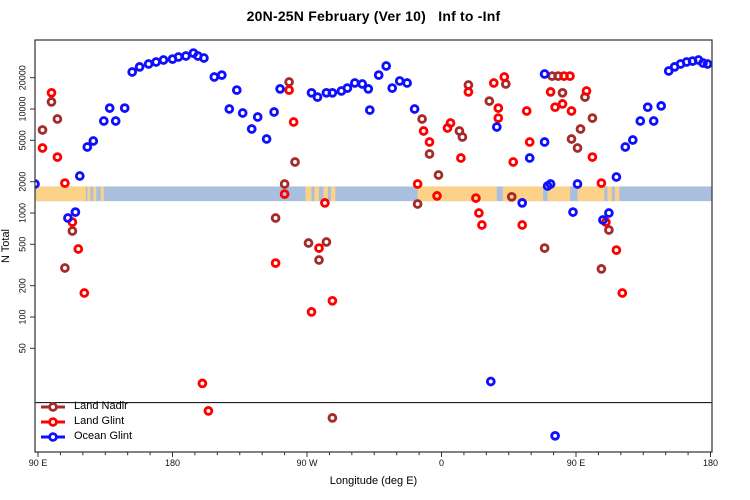 The image size is (750, 500). Describe the element at coordinates (86, 436) in the screenshot. I see `legend-item-ocean-glint: Ocean Glint` at that location.